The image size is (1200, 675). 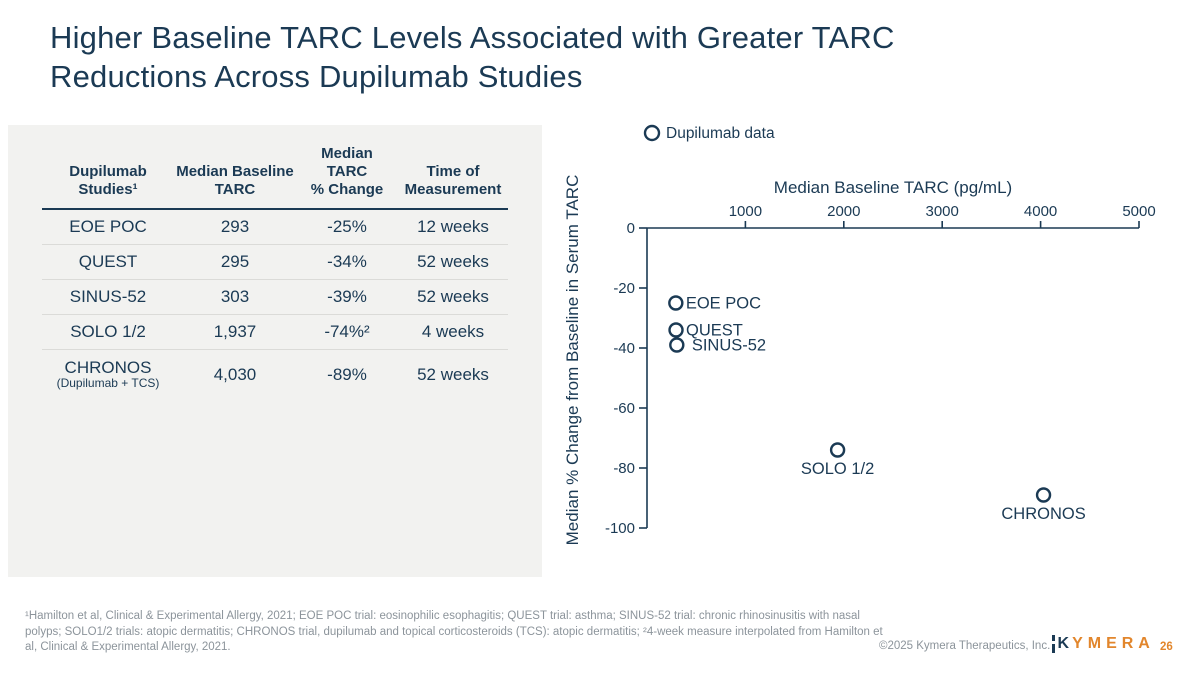 What do you see at coordinates (108, 227) in the screenshot?
I see `cell-study: EOE POC` at bounding box center [108, 227].